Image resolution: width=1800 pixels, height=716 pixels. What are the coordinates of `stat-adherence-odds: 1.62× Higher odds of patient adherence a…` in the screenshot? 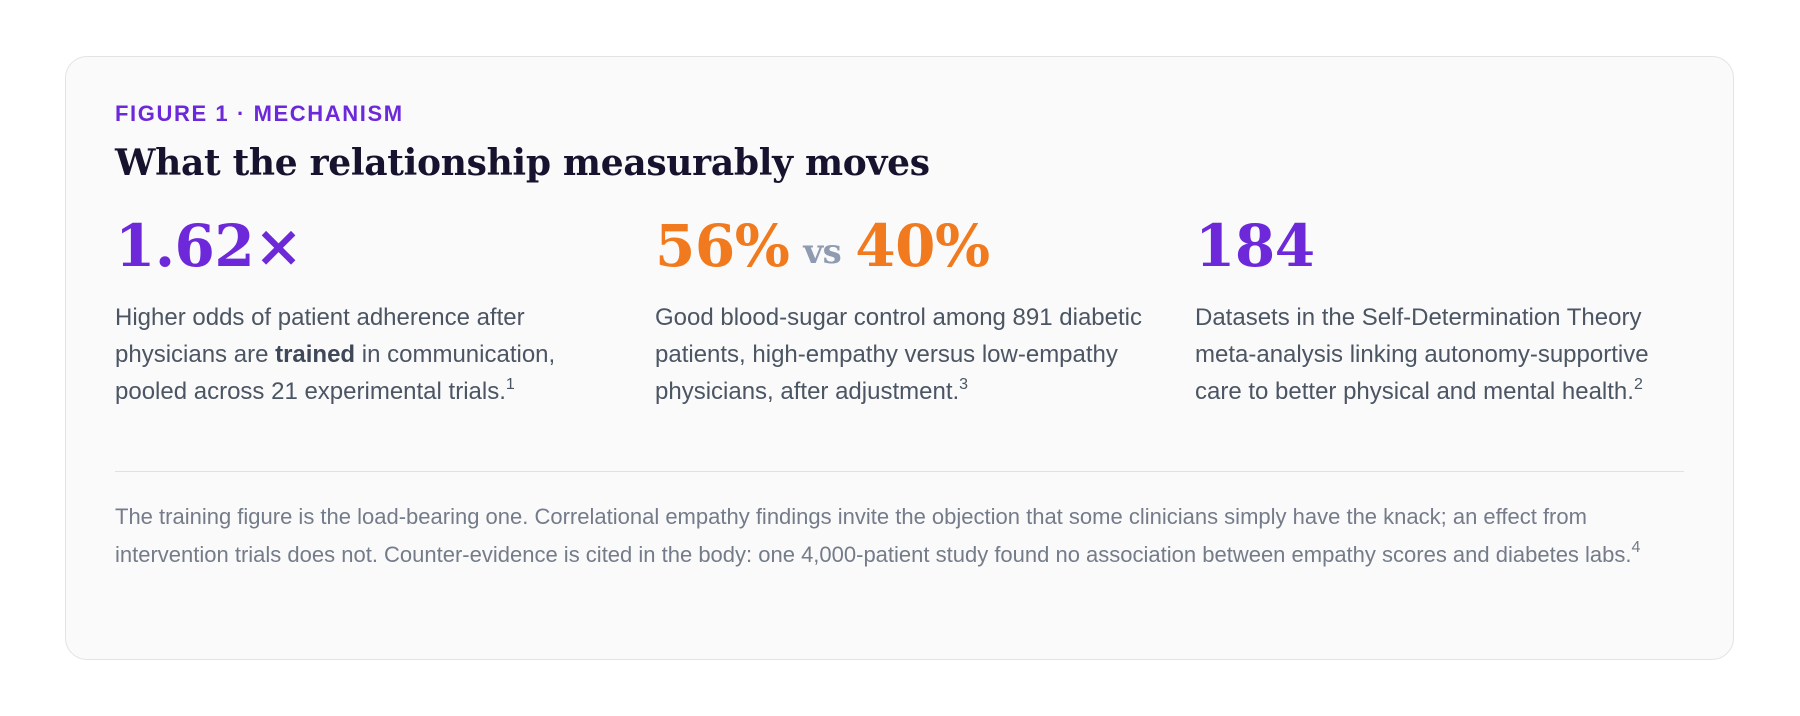 It's located at (365, 313).